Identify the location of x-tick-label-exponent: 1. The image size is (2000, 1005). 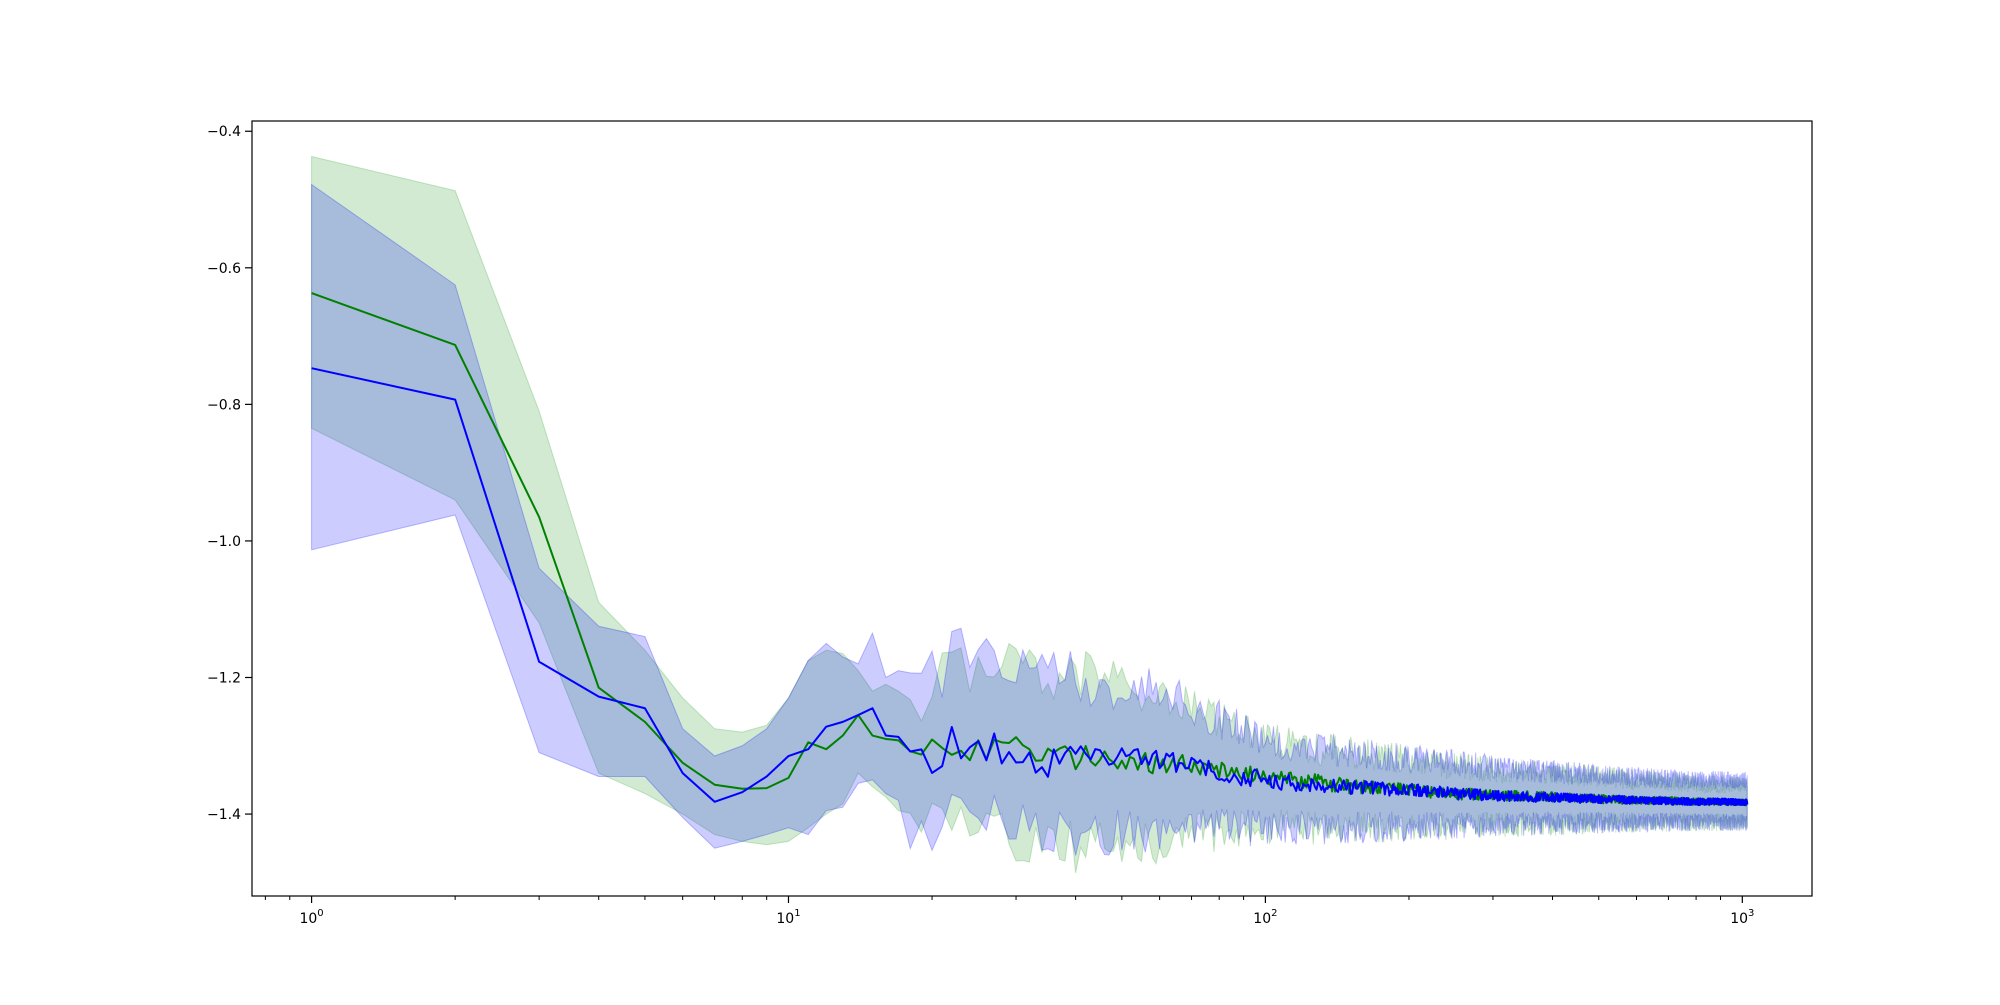
(797, 913).